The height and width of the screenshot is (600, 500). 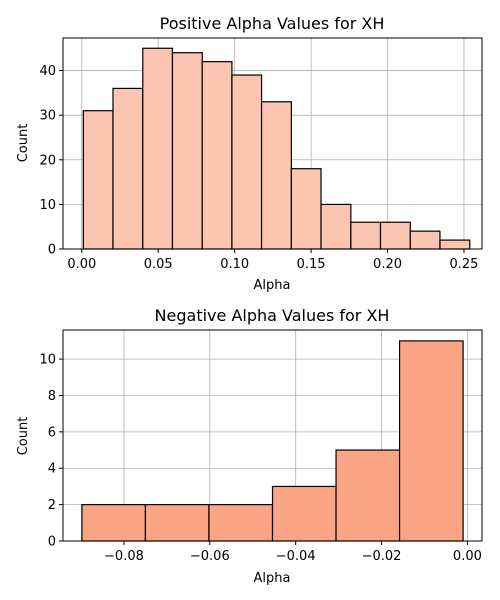 I want to click on y-tick-label: 30, so click(x=47, y=116).